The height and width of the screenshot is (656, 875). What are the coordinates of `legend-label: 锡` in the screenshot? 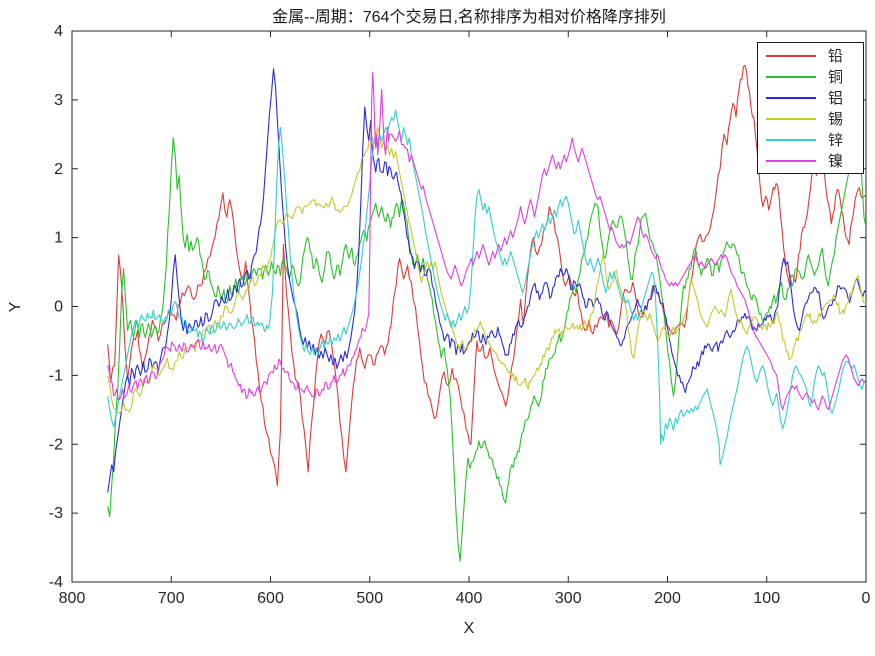 It's located at (836, 119).